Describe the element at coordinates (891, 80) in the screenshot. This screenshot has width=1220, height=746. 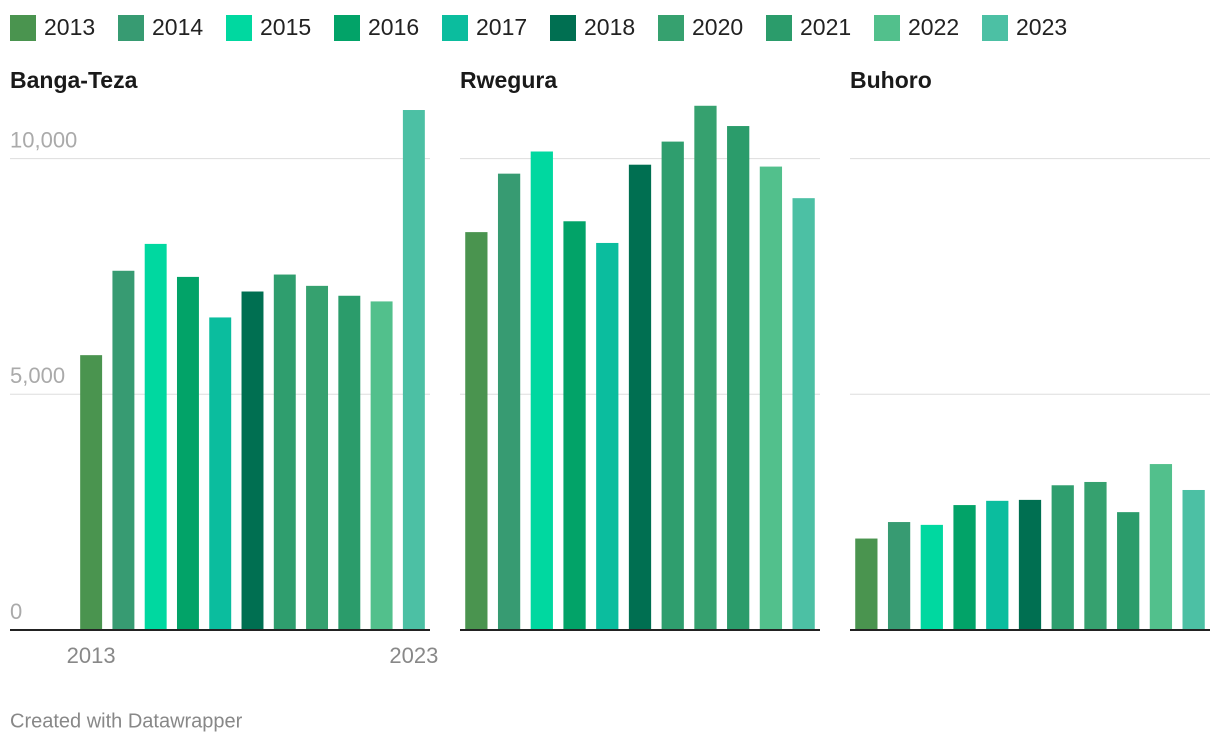
I see `panel-title: Buhoro` at that location.